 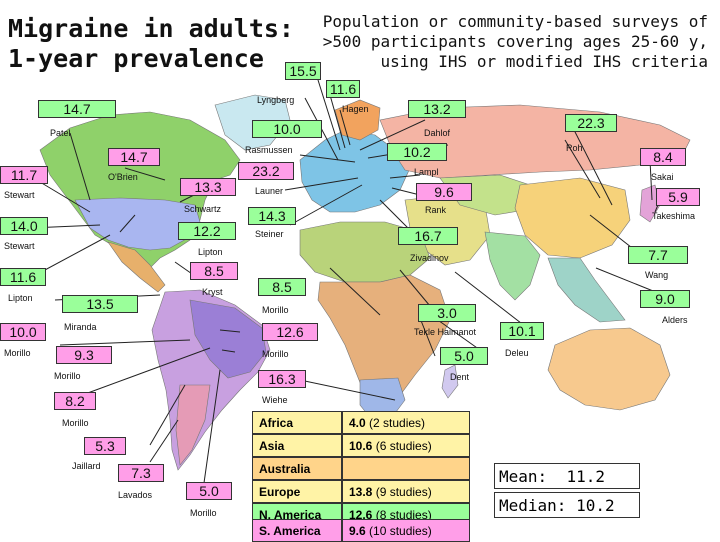 I want to click on value-box: 13.5, so click(x=100, y=304).